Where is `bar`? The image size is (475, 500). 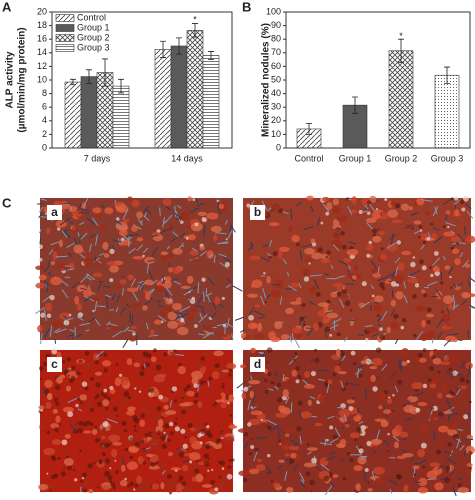
bar is located at coordinates (179, 97).